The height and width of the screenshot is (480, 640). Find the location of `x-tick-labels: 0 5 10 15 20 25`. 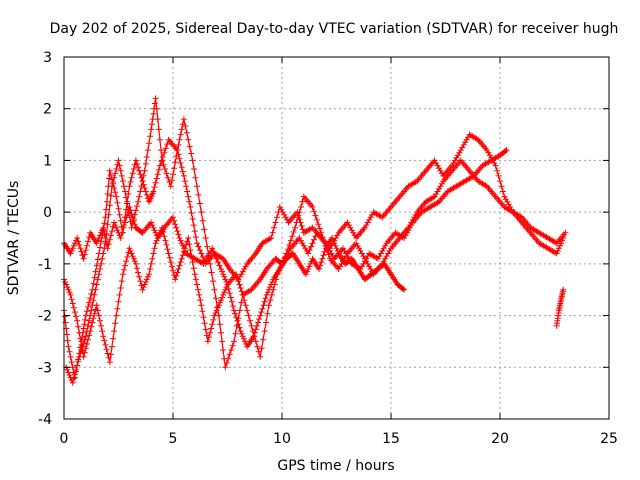

x-tick-labels: 0 5 10 15 20 25 is located at coordinates (339, 439).